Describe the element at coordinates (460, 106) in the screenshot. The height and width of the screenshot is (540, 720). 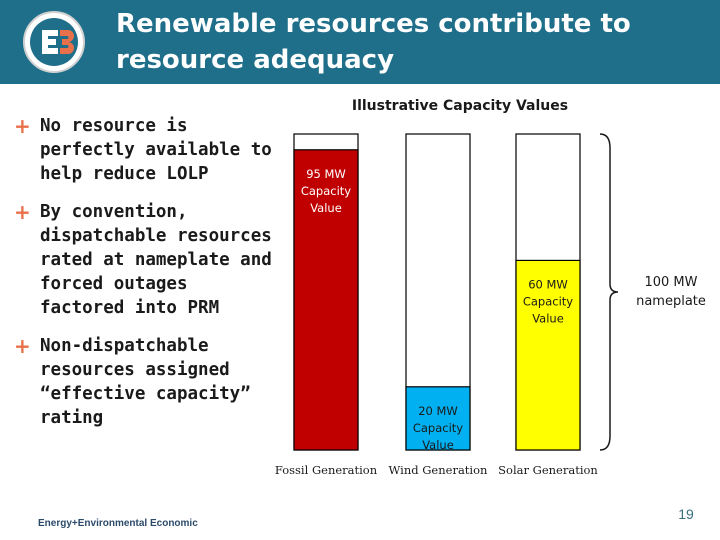
I see `chart-title: Illustrative Capacity Values` at that location.